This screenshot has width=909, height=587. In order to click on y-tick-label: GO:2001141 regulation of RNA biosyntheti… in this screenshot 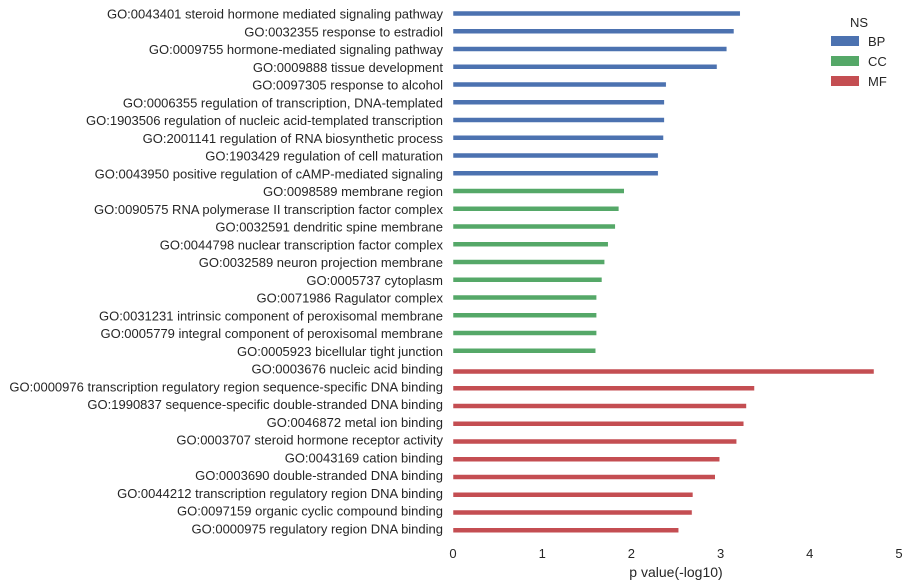, I will do `click(293, 138)`.